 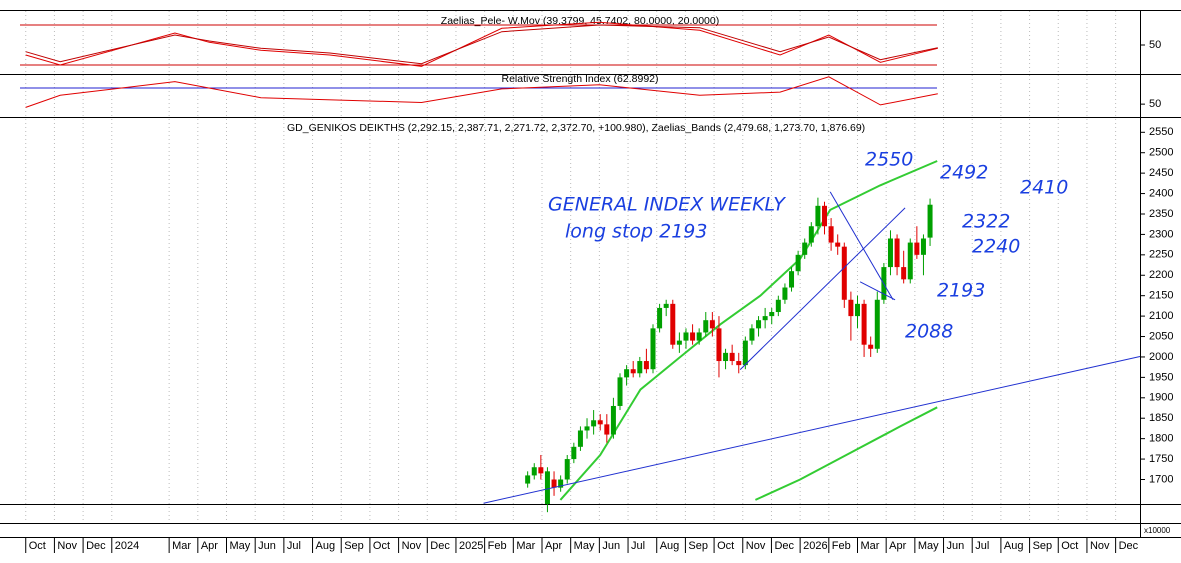 I want to click on y-tick-label: 1800, so click(x=1161, y=439).